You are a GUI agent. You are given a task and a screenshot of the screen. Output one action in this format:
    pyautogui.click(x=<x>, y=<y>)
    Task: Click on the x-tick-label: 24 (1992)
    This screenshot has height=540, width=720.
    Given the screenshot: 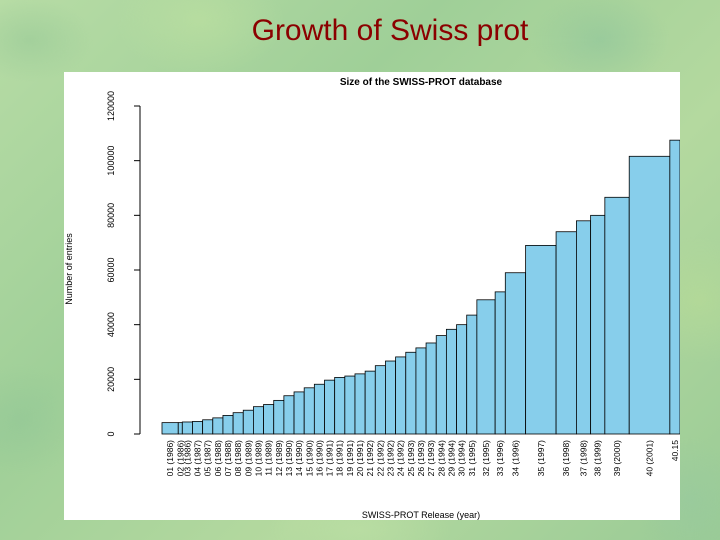 What is the action you would take?
    pyautogui.click(x=401, y=458)
    